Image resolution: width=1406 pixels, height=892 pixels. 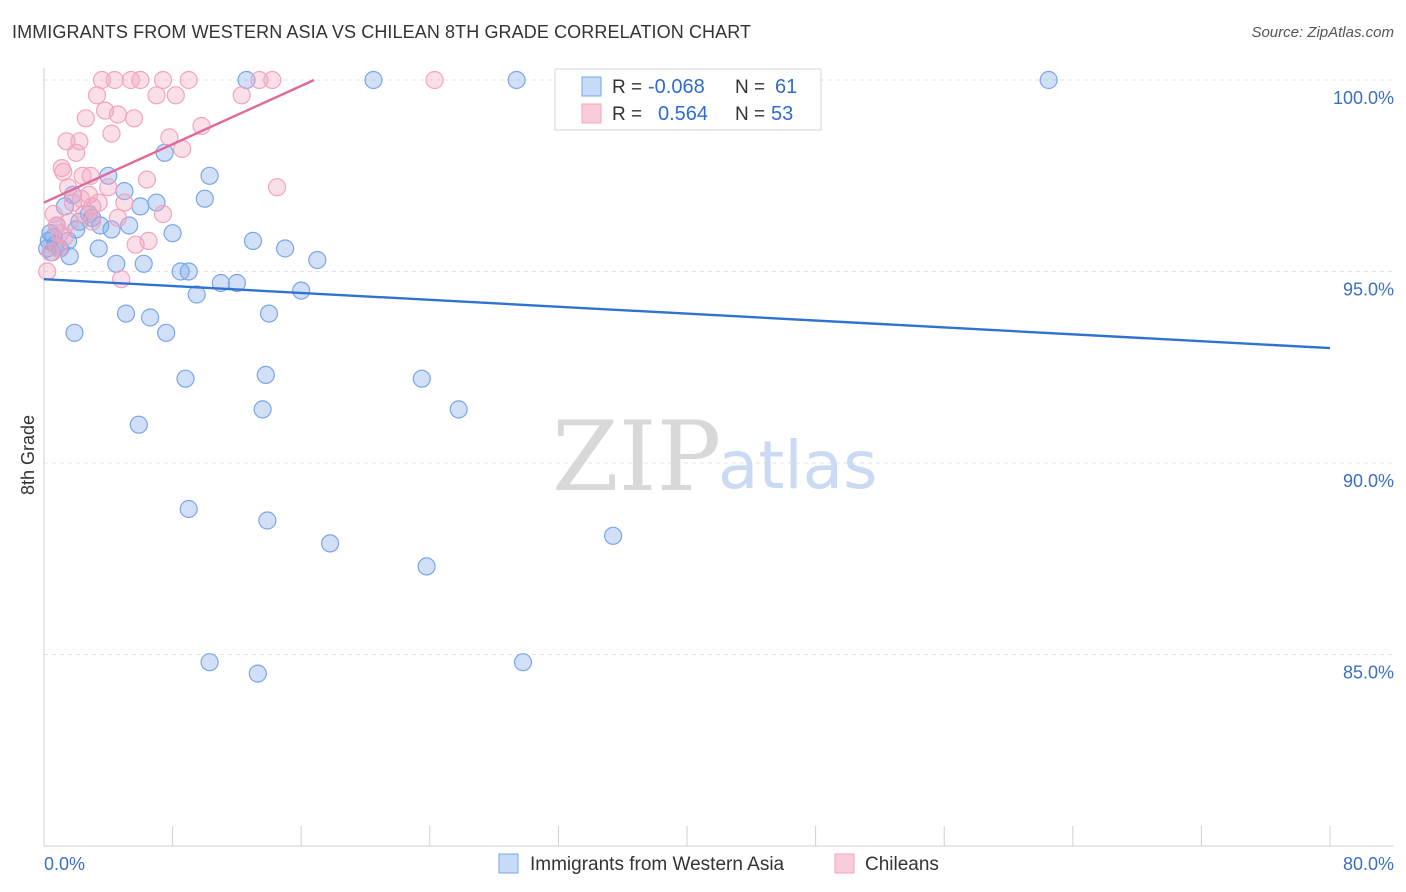 I want to click on watermark-zip: ZIP, so click(x=636, y=457).